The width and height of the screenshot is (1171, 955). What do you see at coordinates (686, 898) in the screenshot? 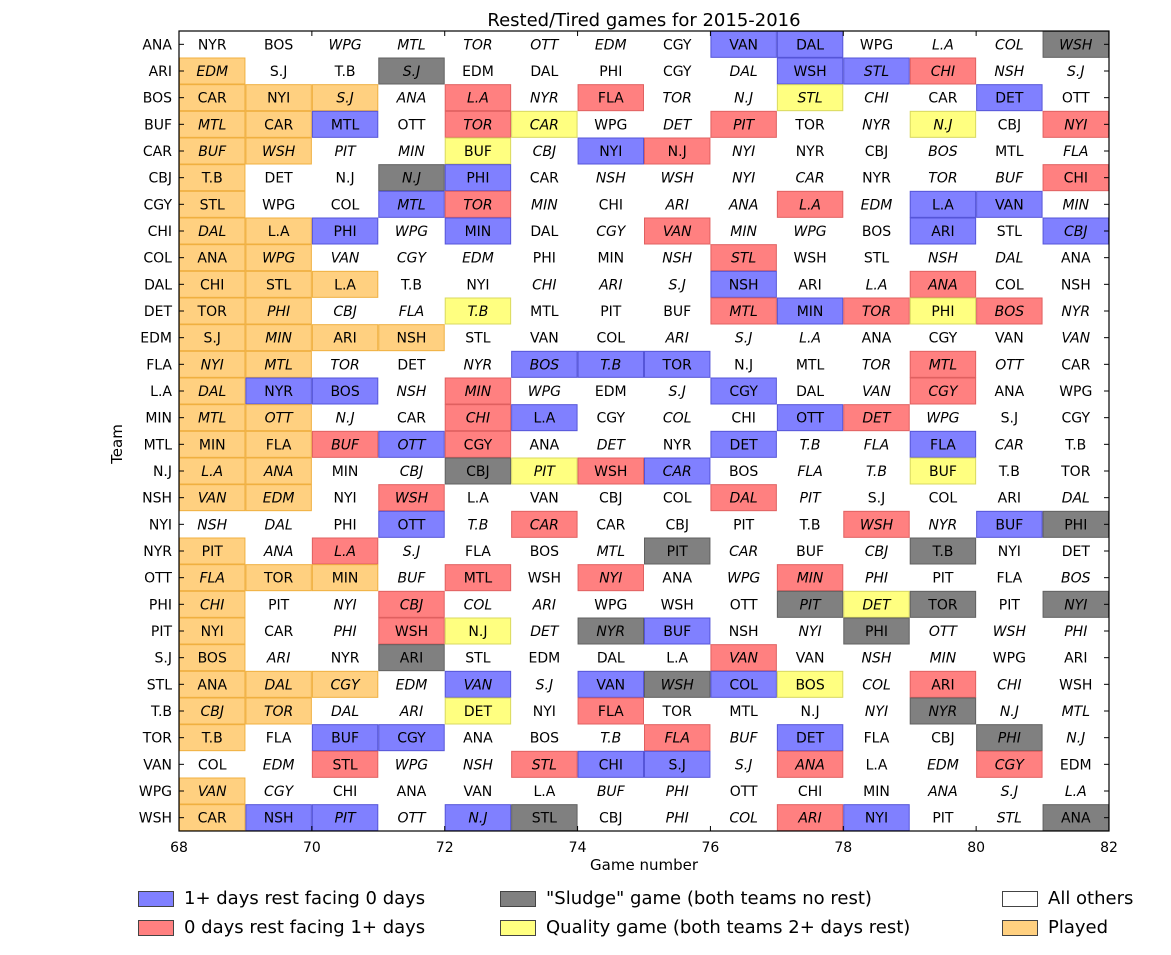
I see `legend-item-sludge: "Sludge" game (both teams no rest)` at bounding box center [686, 898].